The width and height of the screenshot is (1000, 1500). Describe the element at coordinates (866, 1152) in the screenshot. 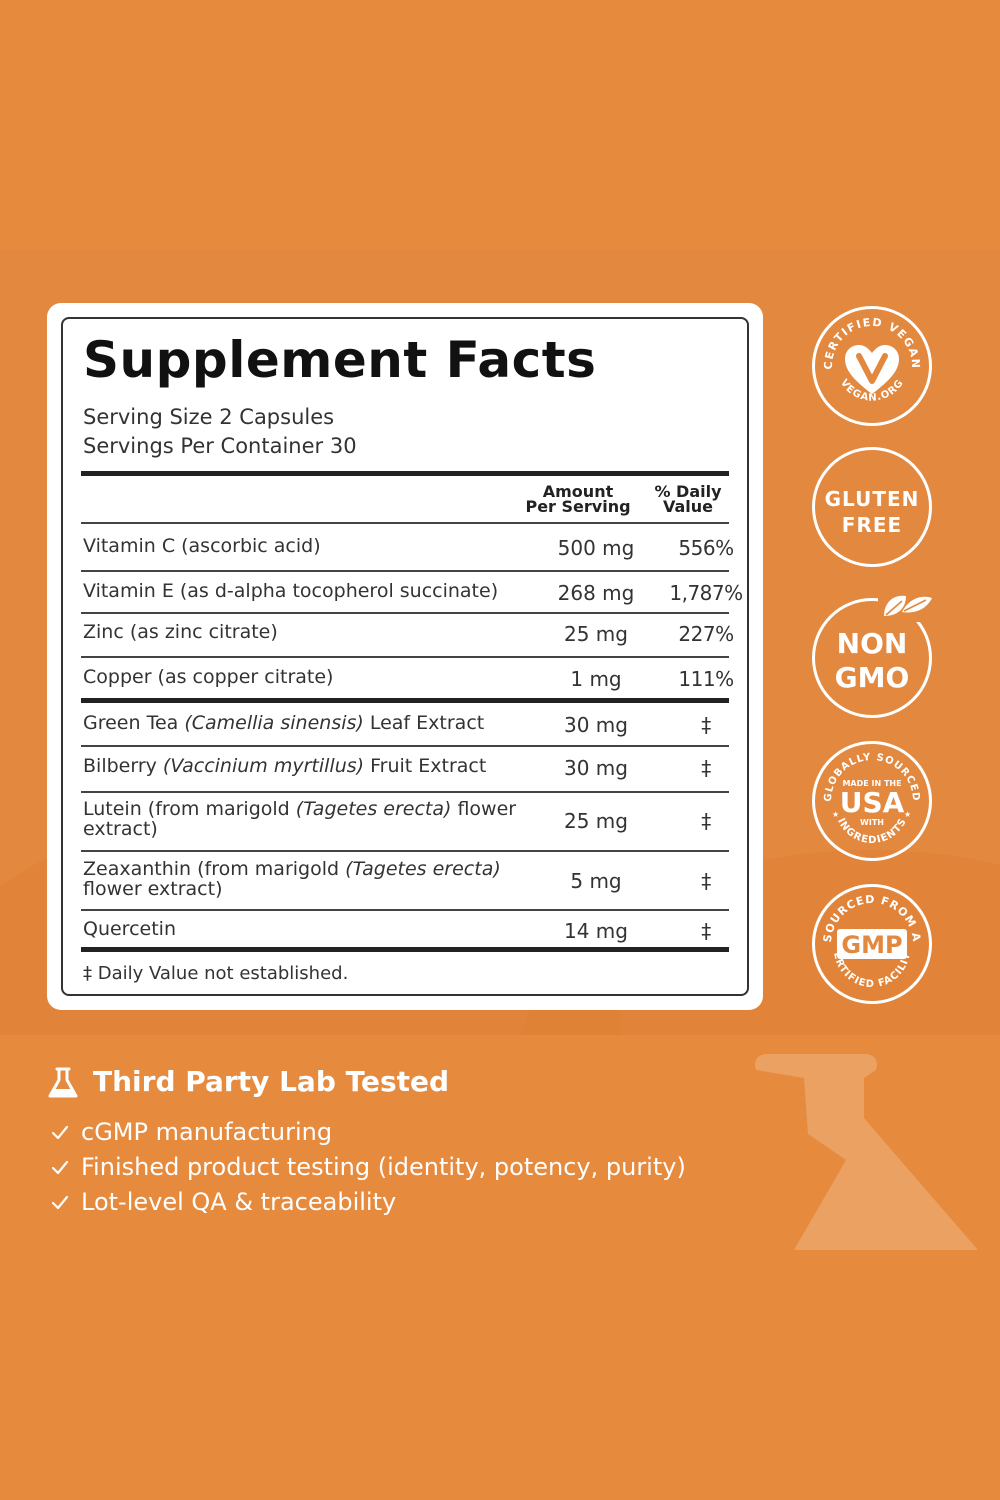

I see `flask-watermark-icon` at that location.